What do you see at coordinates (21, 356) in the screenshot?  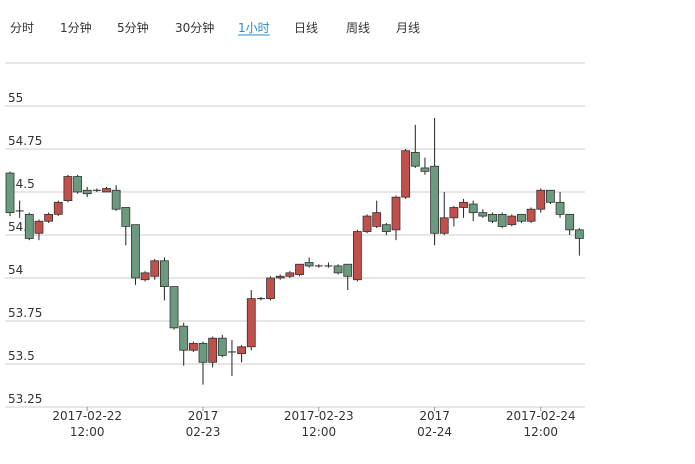 I see `y-tick-label: 53.5` at bounding box center [21, 356].